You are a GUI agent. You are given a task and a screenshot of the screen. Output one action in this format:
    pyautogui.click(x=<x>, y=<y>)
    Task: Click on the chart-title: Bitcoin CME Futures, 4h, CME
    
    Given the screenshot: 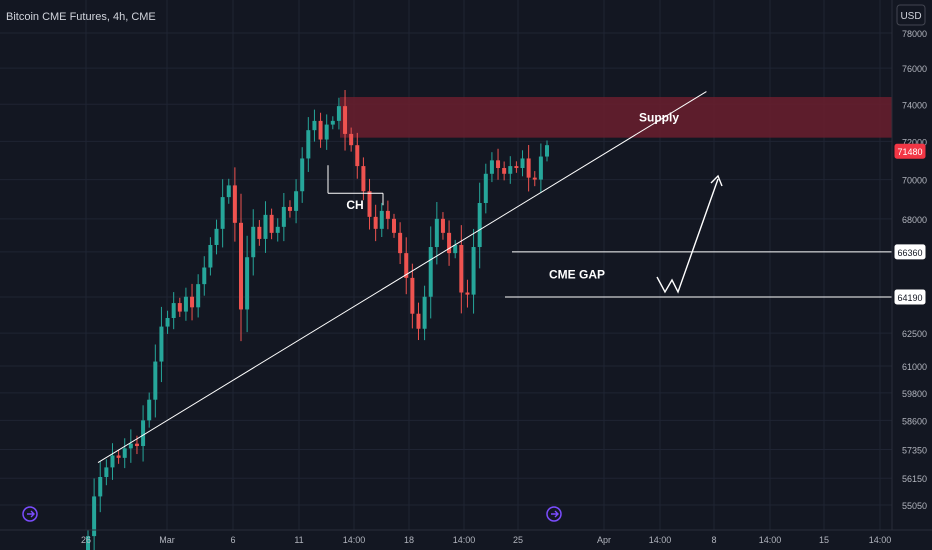 What is the action you would take?
    pyautogui.click(x=81, y=17)
    